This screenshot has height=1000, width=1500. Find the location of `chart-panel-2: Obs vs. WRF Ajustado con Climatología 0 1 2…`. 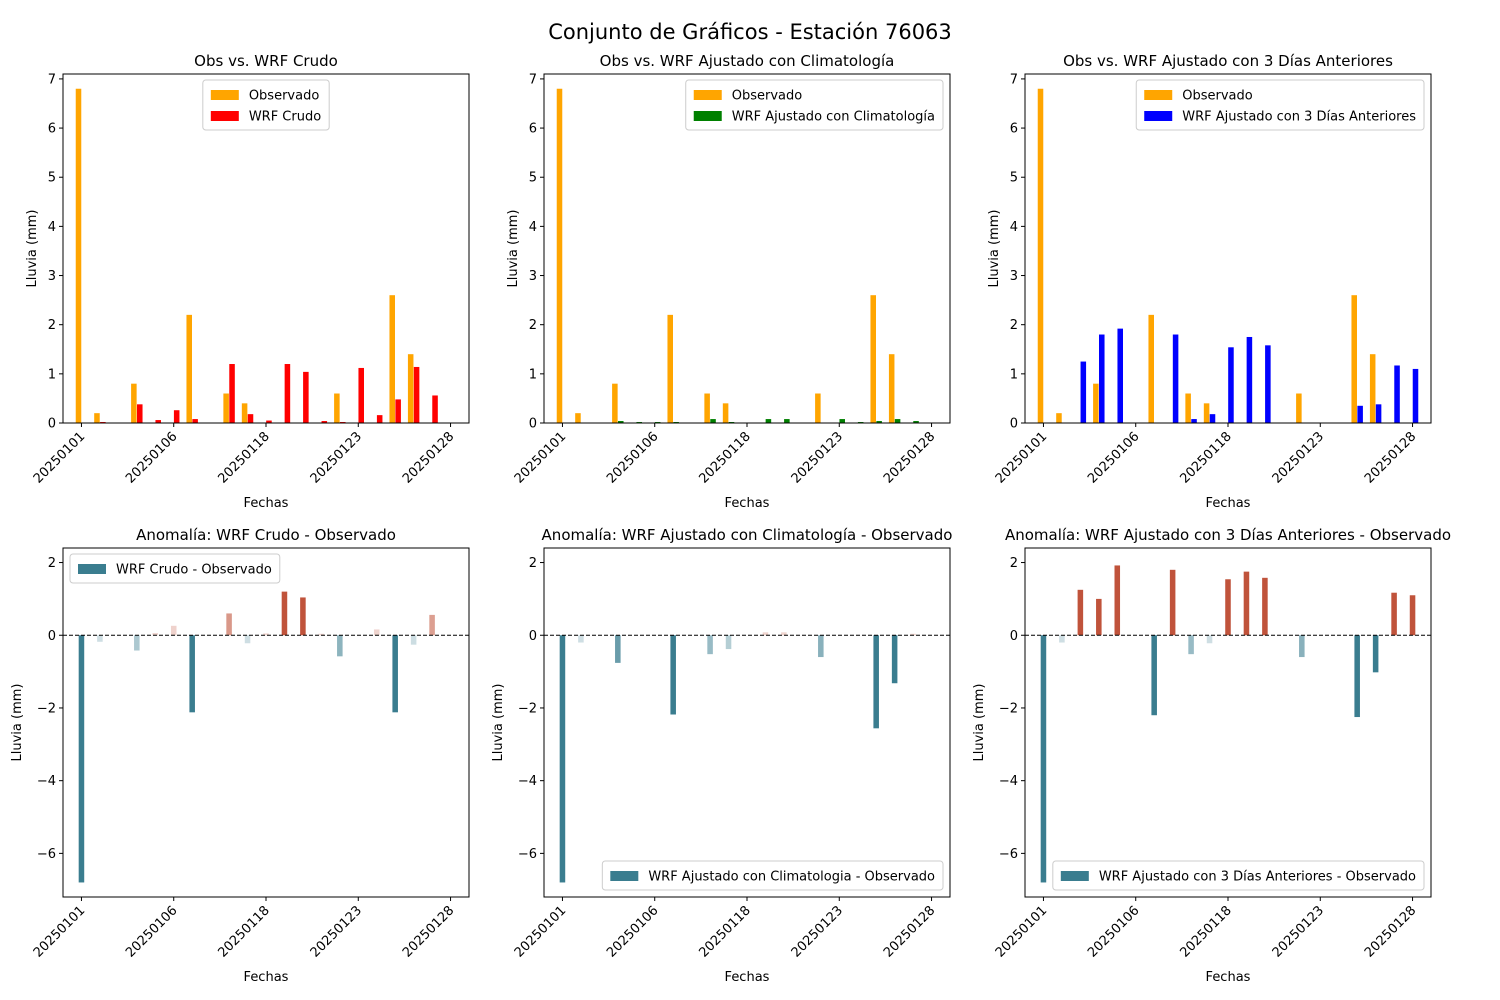

chart-panel-2: Obs vs. WRF Ajustado con Climatología 0 1 2… is located at coordinates (728, 281).